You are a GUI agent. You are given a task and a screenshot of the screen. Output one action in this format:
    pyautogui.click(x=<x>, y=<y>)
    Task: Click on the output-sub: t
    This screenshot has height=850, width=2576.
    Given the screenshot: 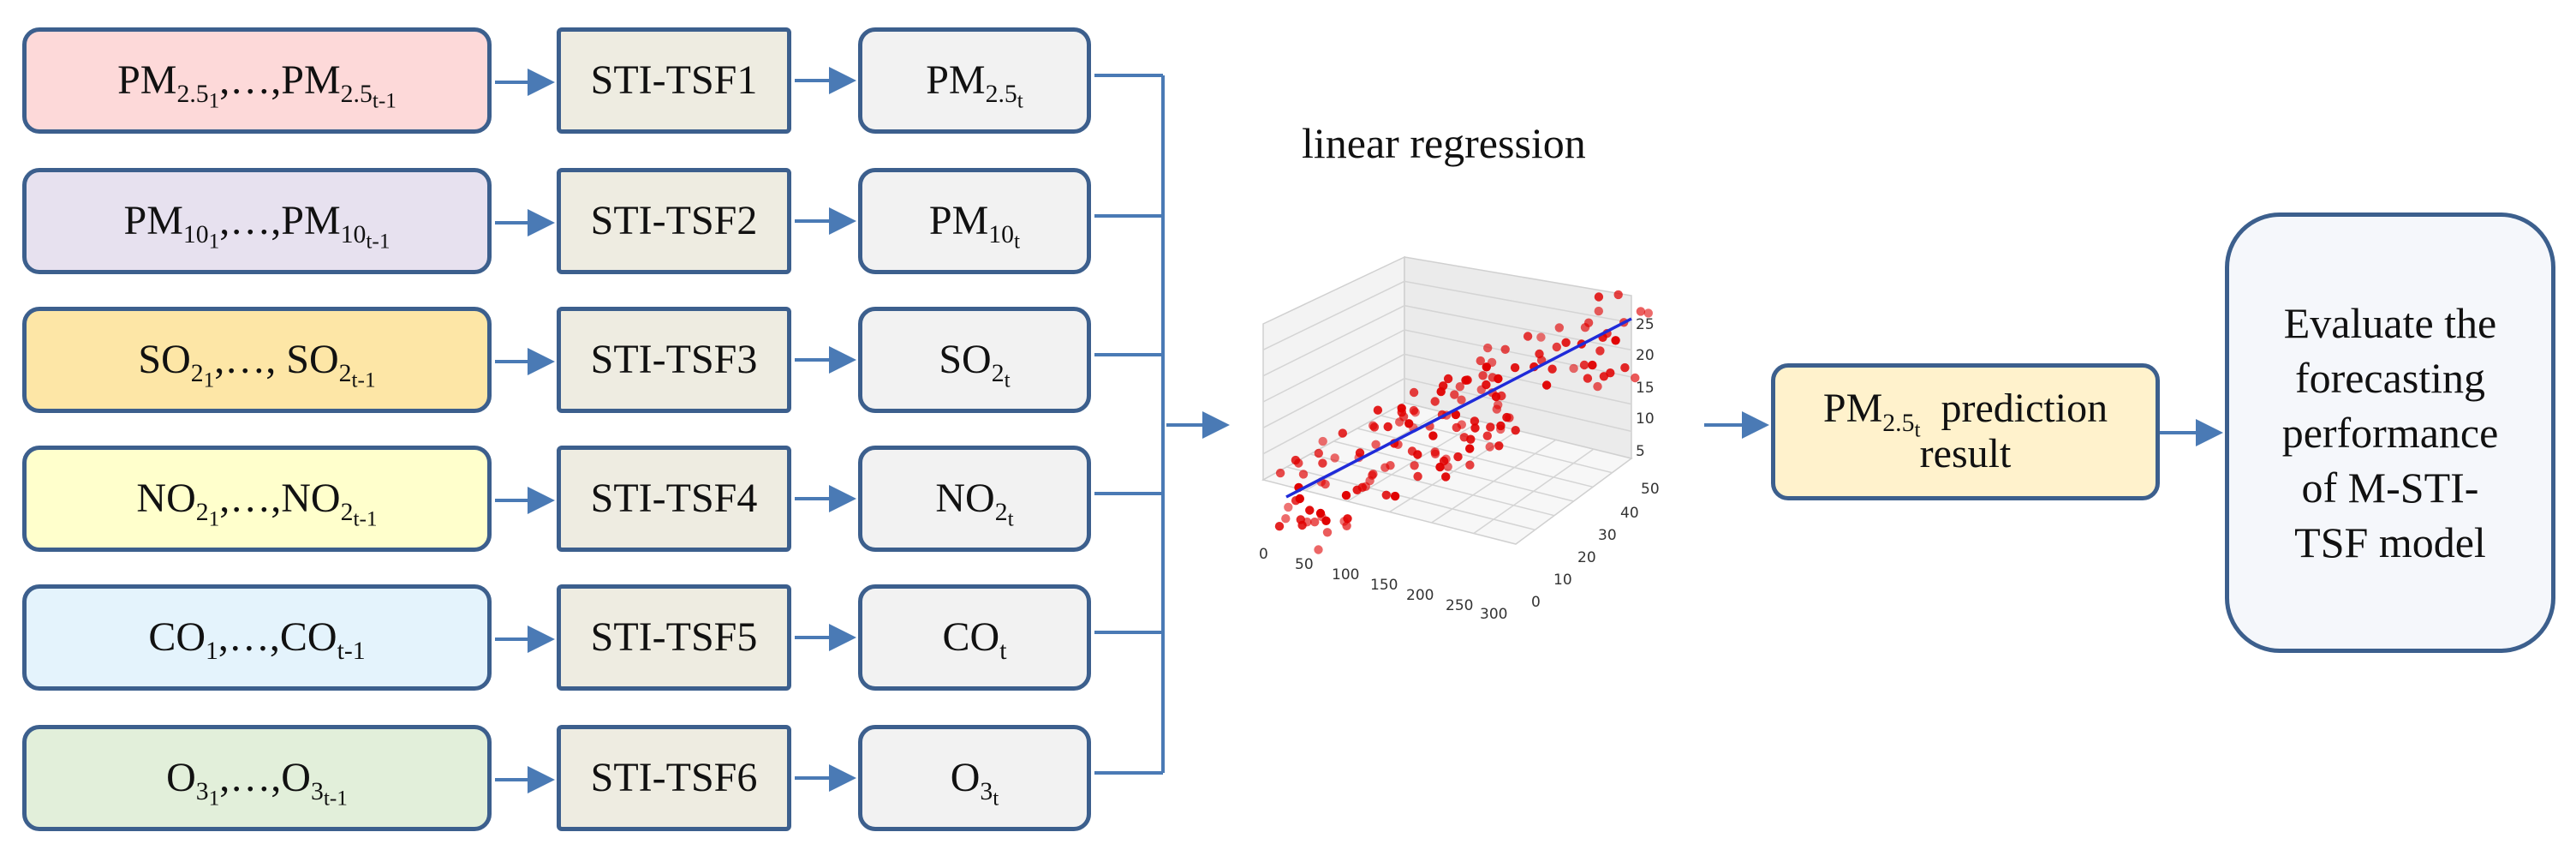 What is the action you would take?
    pyautogui.click(x=1003, y=651)
    